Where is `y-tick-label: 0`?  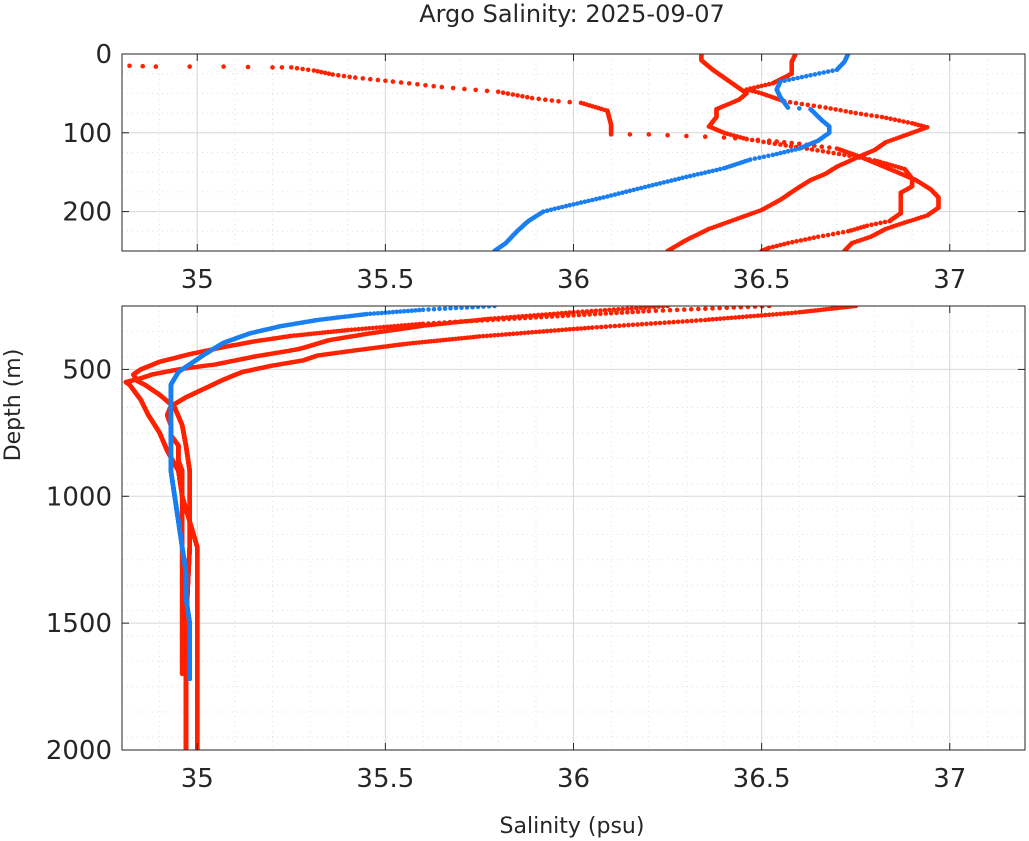 y-tick-label: 0 is located at coordinates (103, 55).